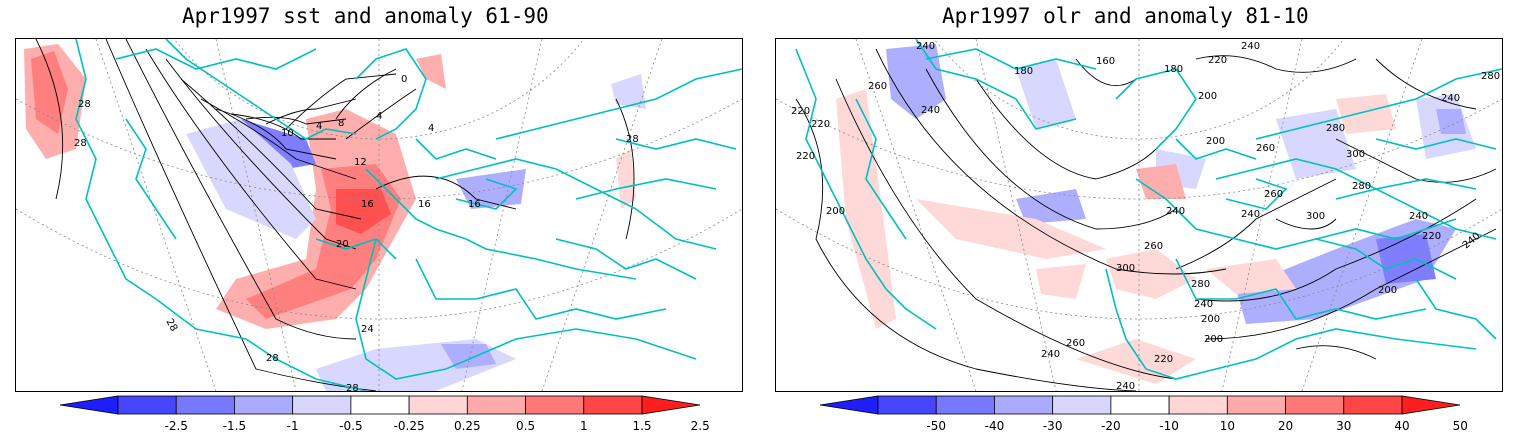 This screenshot has width=1520, height=433. I want to click on contour-label: 180, so click(1173, 69).